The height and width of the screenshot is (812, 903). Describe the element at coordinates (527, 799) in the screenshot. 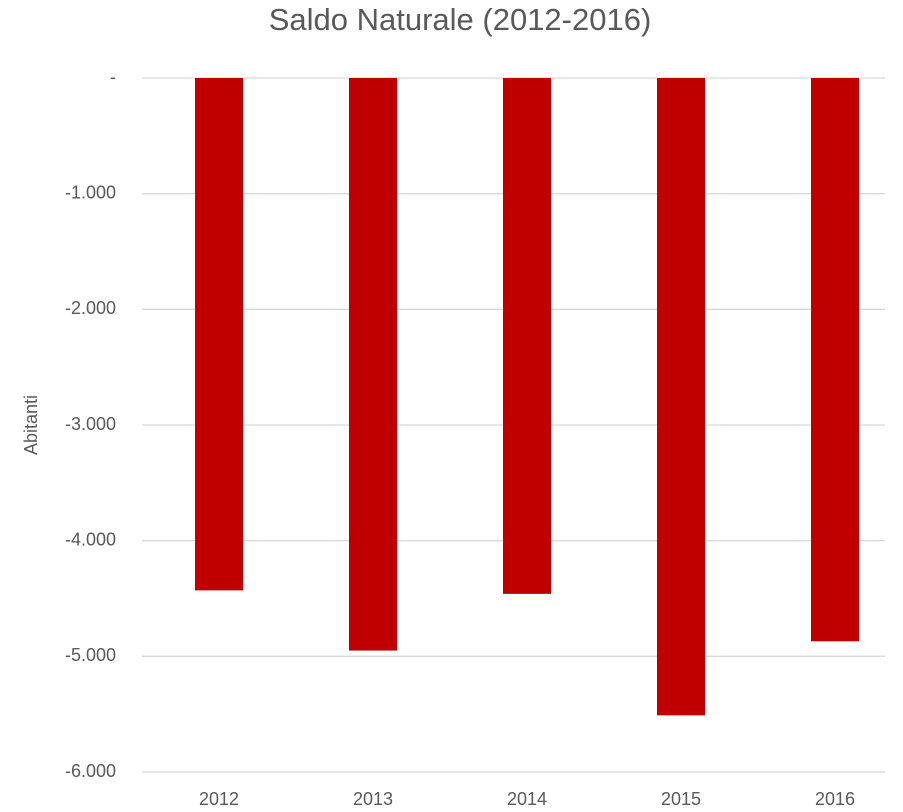

I see `x-tick-label: 2014` at that location.